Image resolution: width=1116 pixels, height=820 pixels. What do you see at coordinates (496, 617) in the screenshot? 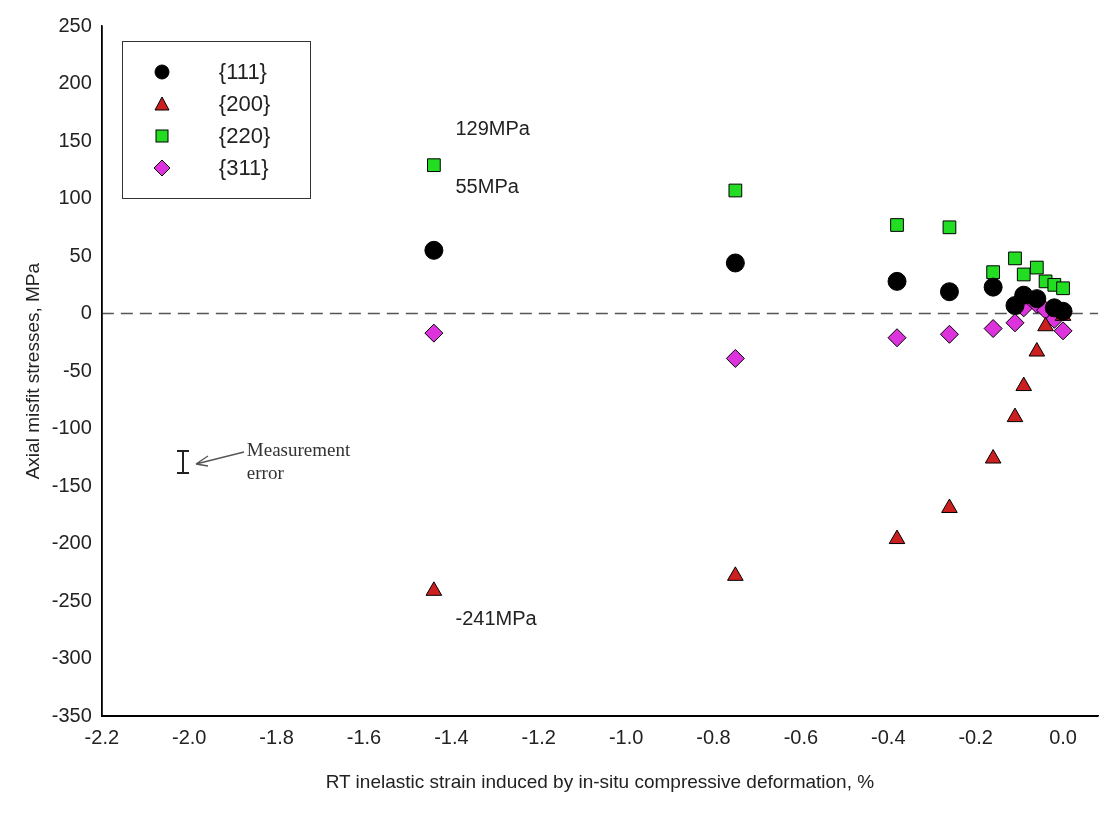
I see `annotation: -241MPa` at bounding box center [496, 617].